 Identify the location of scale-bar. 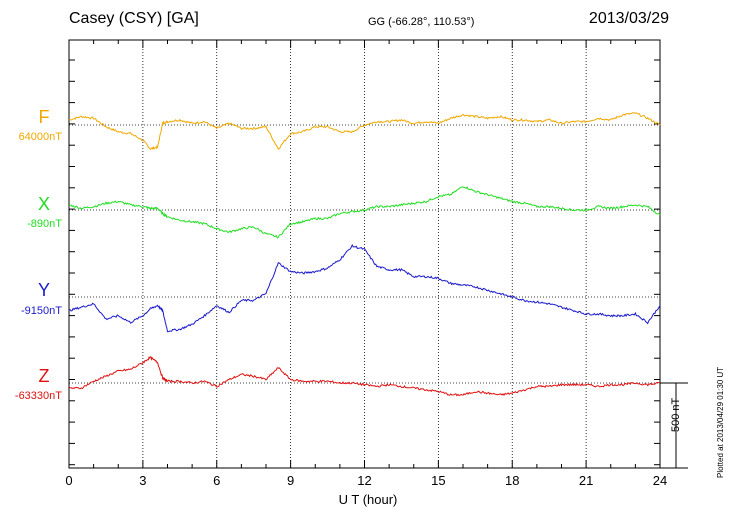
(674, 425).